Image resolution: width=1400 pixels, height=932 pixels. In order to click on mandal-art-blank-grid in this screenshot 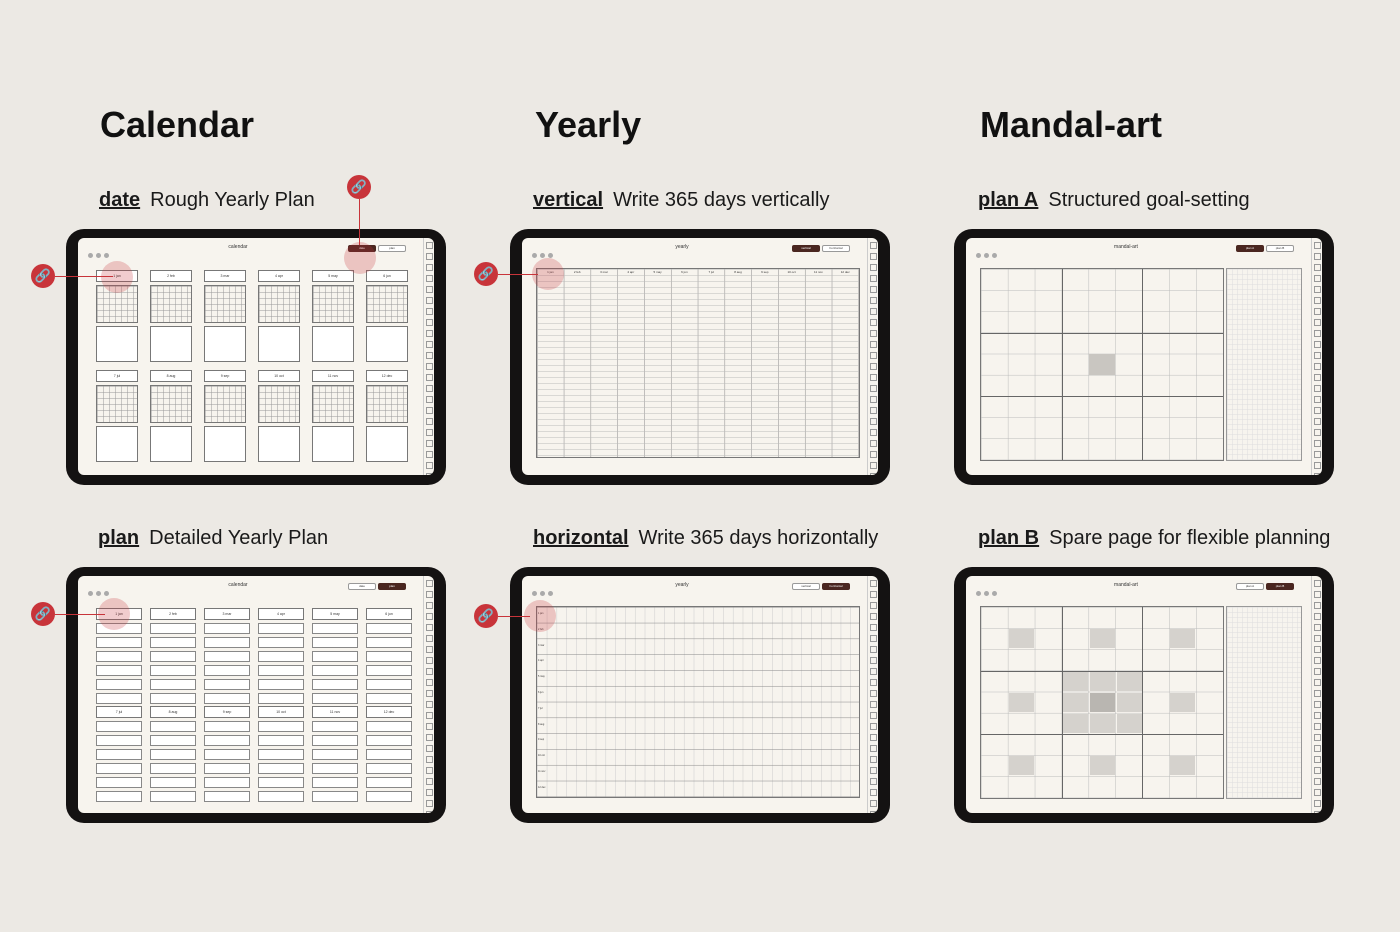, I will do `click(1102, 702)`.